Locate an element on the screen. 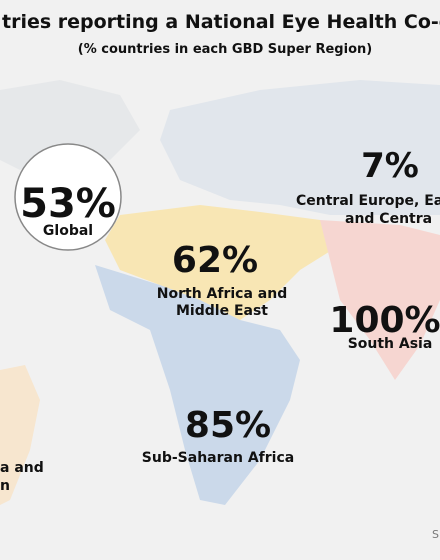 This screenshot has width=440, height=560. region-value: 53% is located at coordinates (68, 204).